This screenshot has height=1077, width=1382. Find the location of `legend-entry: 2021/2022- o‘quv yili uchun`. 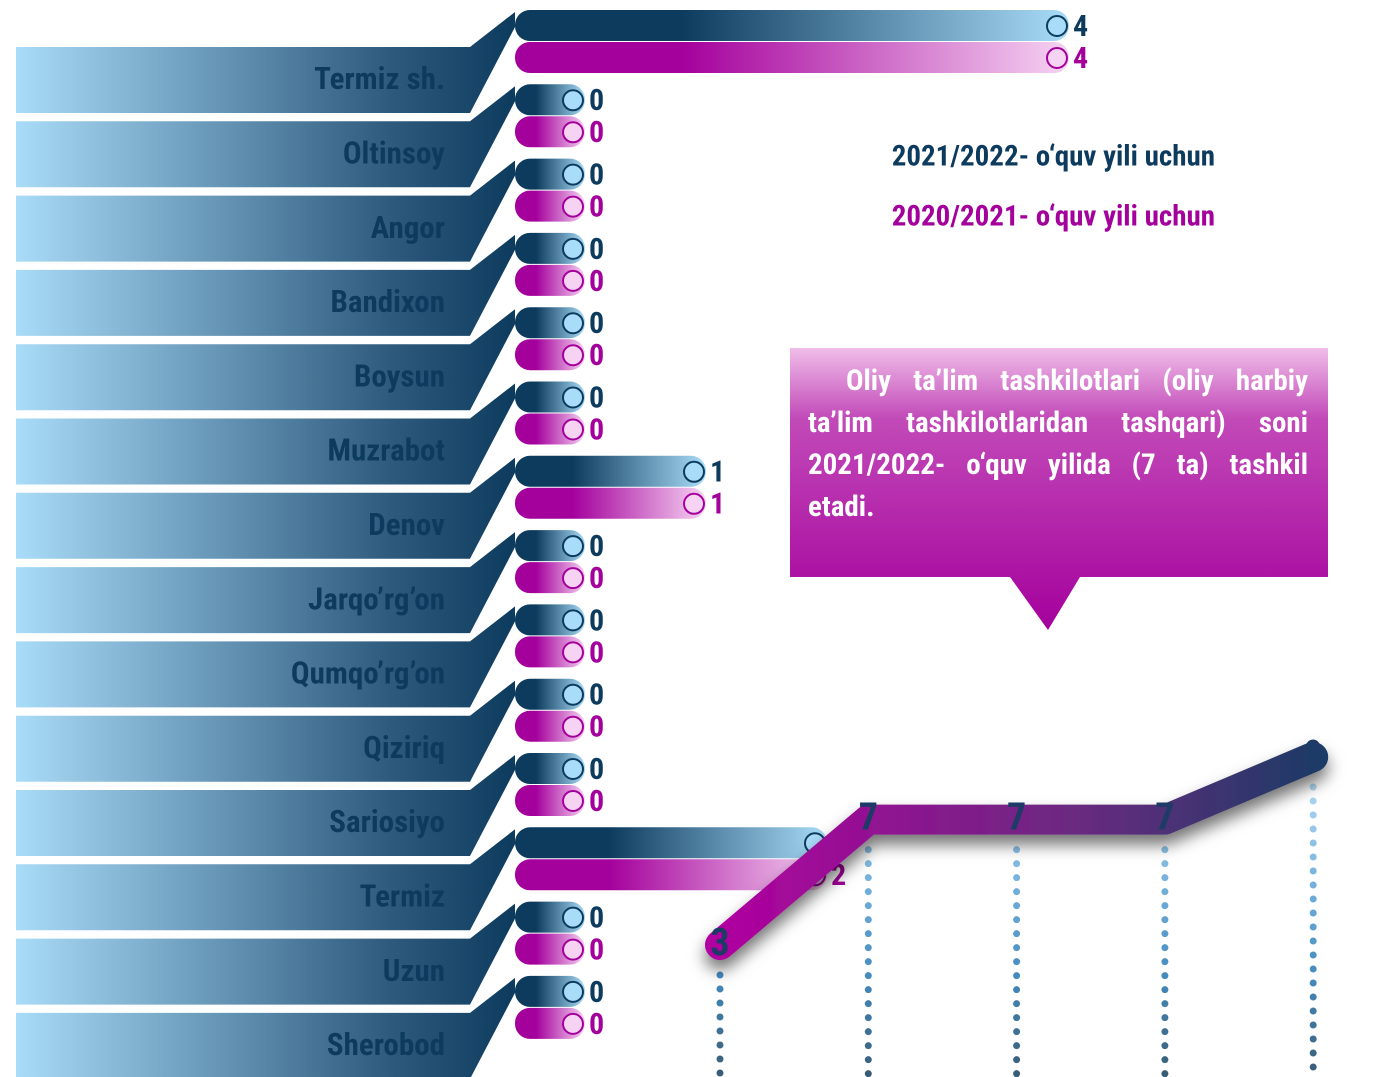

legend-entry: 2021/2022- o‘quv yili uchun is located at coordinates (1053, 157).